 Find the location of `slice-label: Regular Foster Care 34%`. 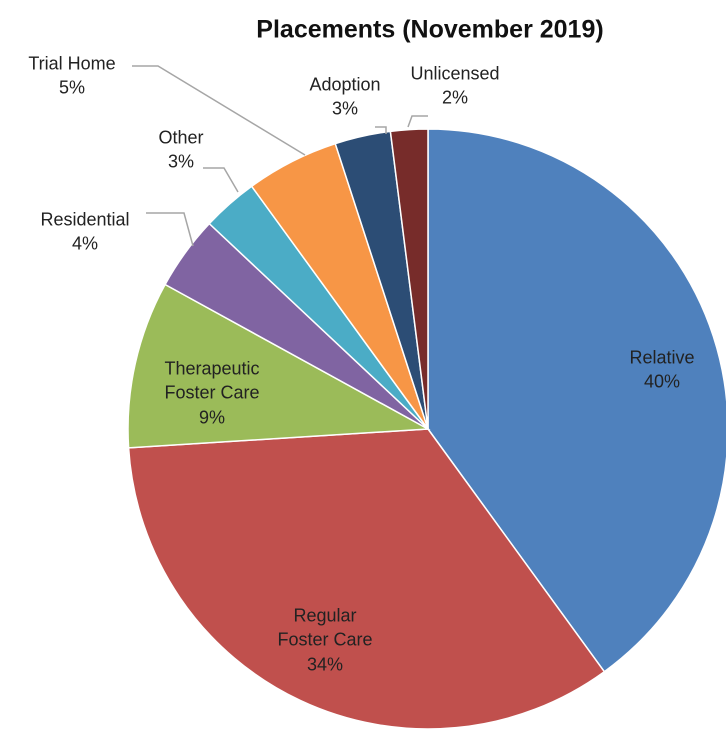

slice-label: Regular Foster Care 34% is located at coordinates (325, 640).